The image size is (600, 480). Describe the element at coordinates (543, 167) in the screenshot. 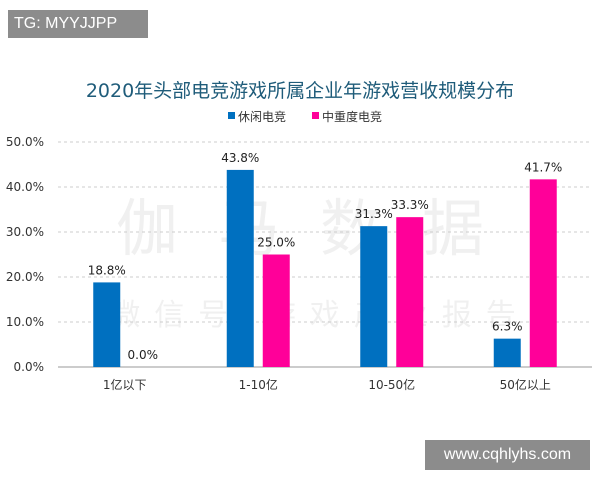

I see `data-label: 41.7%` at that location.